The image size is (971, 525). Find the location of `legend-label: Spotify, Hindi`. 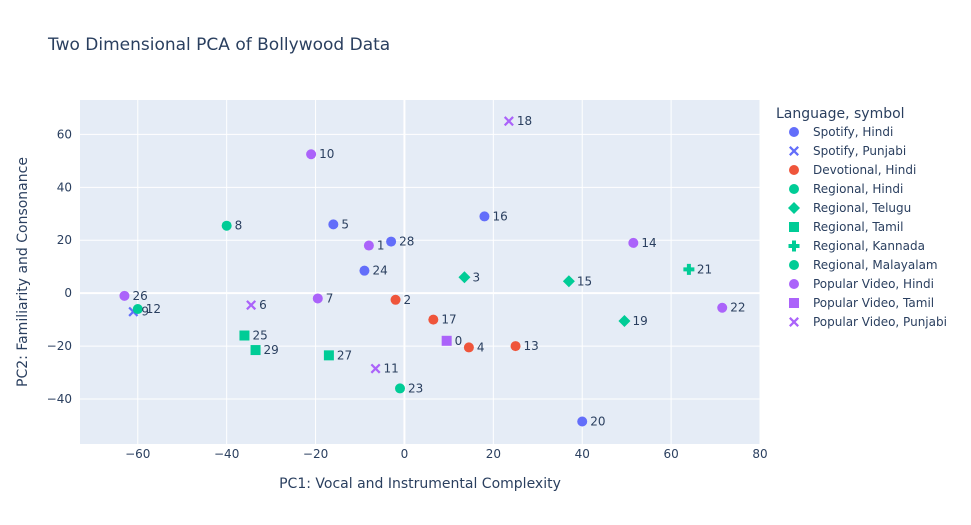

legend-label: Spotify, Hindi is located at coordinates (853, 132).